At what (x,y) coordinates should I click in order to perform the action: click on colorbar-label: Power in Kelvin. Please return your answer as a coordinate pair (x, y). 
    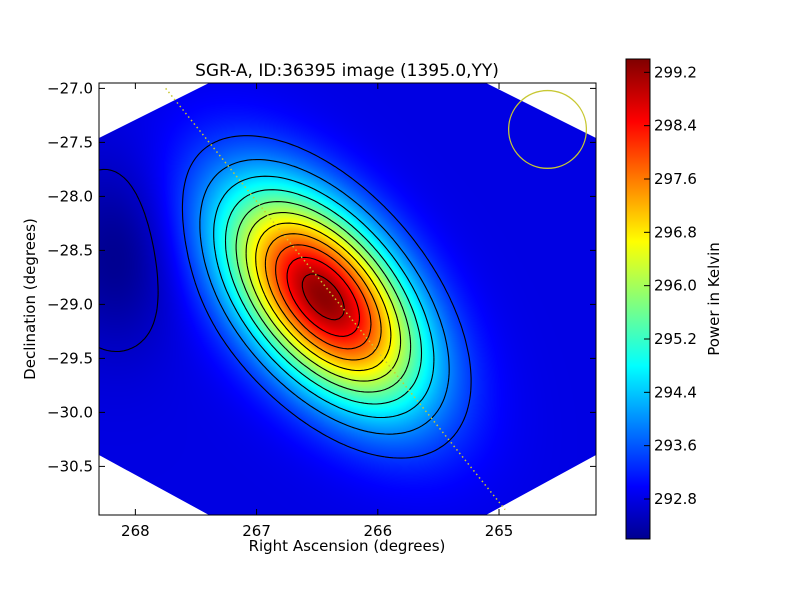
    Looking at the image, I should click on (714, 299).